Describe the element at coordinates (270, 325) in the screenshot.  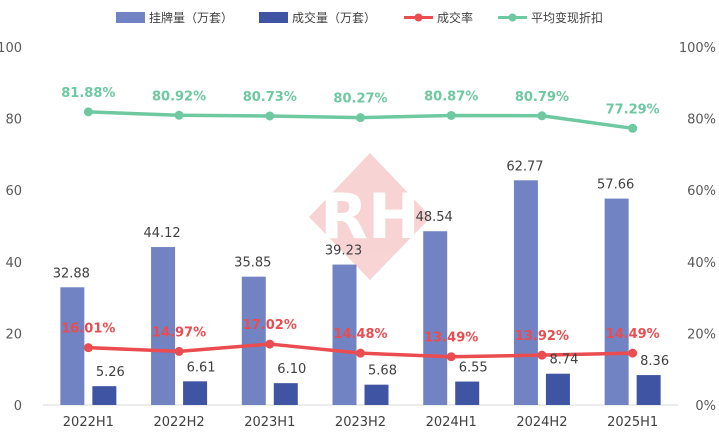
I see `line-value-label: 17.02%` at that location.